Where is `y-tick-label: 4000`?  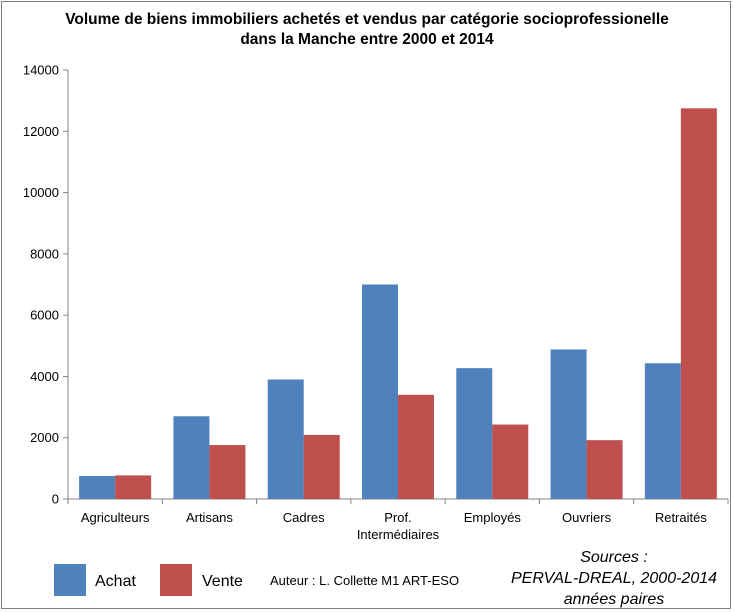 y-tick-label: 4000 is located at coordinates (44, 376).